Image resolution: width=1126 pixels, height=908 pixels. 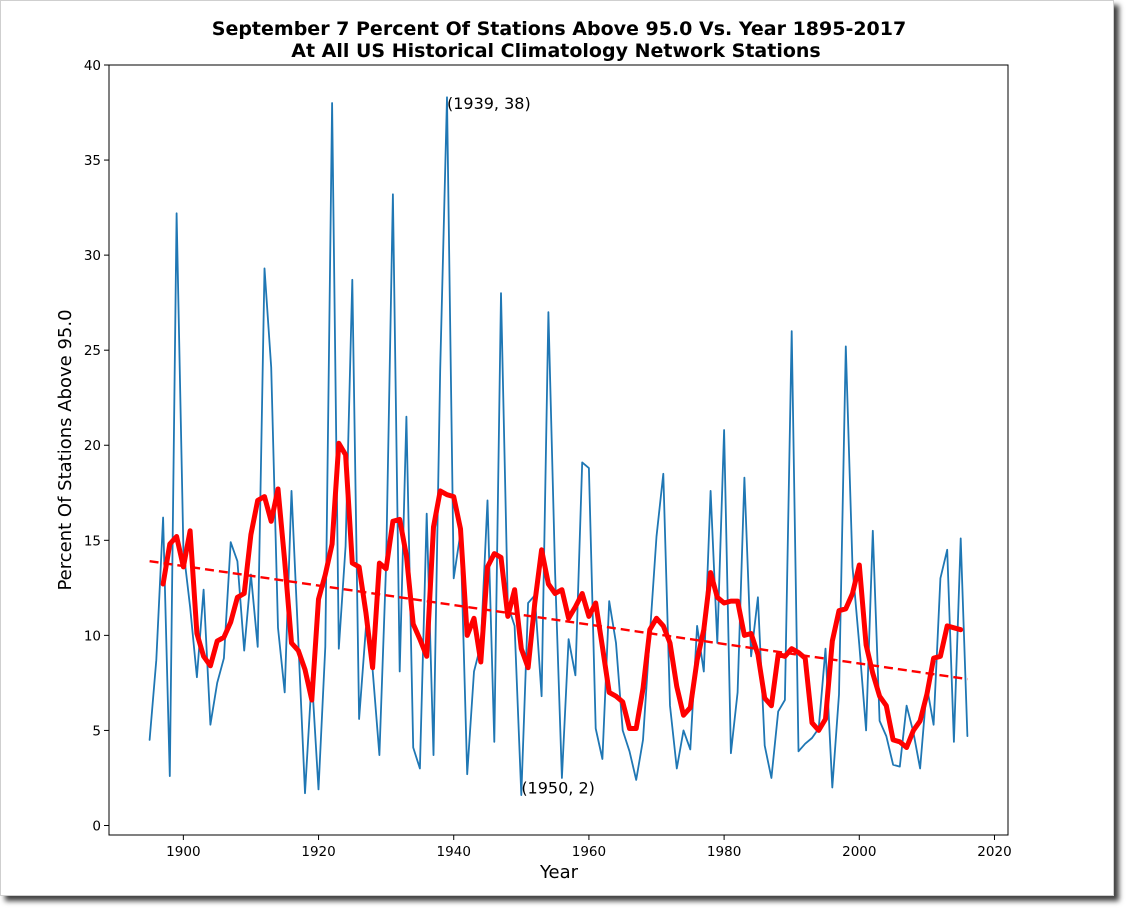 What do you see at coordinates (92, 256) in the screenshot?
I see `y-tick-label: 30` at bounding box center [92, 256].